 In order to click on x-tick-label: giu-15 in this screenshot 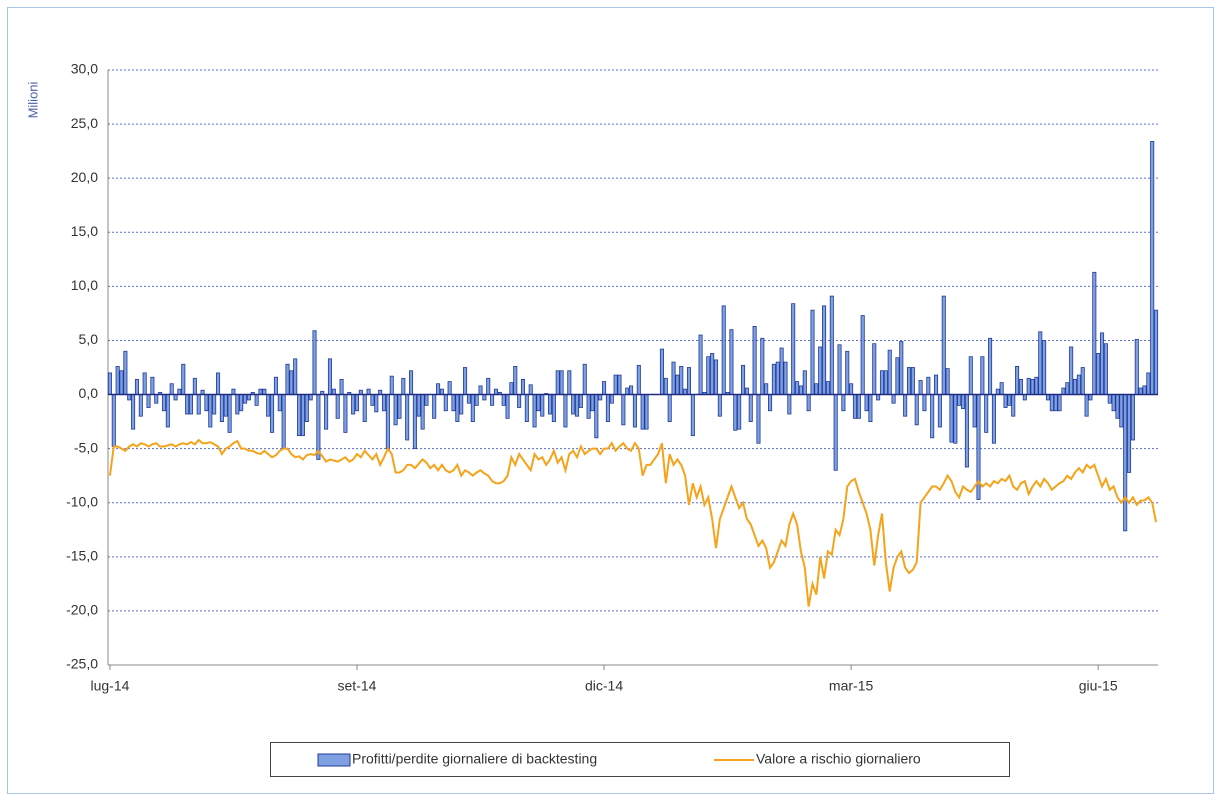, I will do `click(1098, 686)`.